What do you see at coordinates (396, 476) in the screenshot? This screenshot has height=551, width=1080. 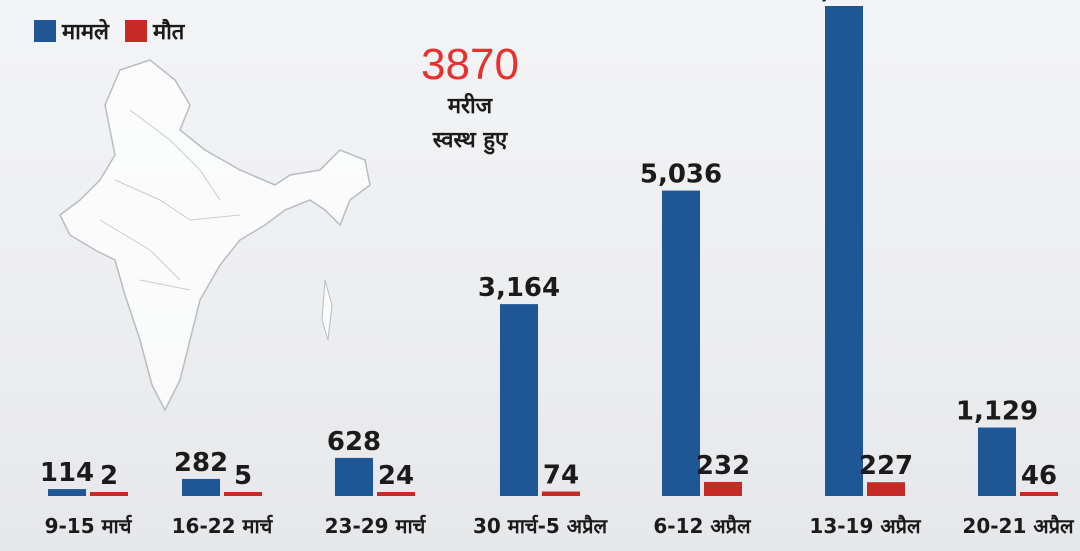 I see `deaths-value-label-2: 24` at bounding box center [396, 476].